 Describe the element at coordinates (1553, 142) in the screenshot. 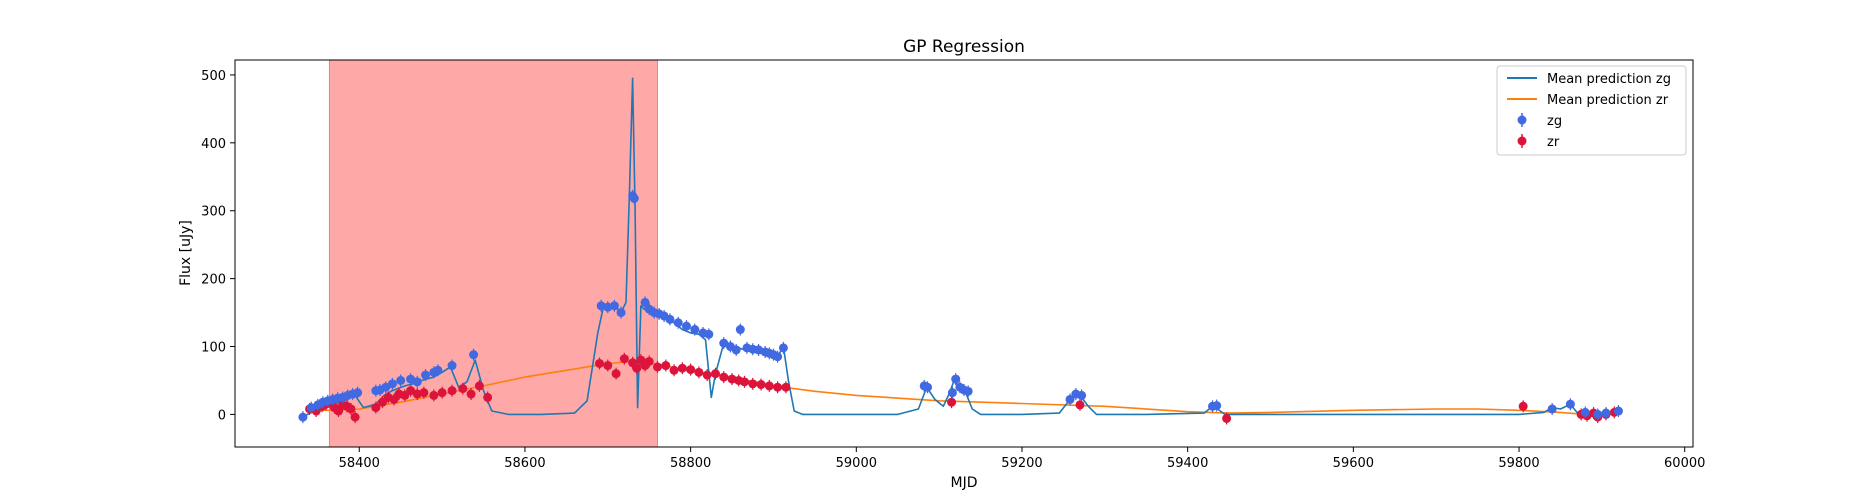

I see `legend-label-zr-points: zr` at that location.